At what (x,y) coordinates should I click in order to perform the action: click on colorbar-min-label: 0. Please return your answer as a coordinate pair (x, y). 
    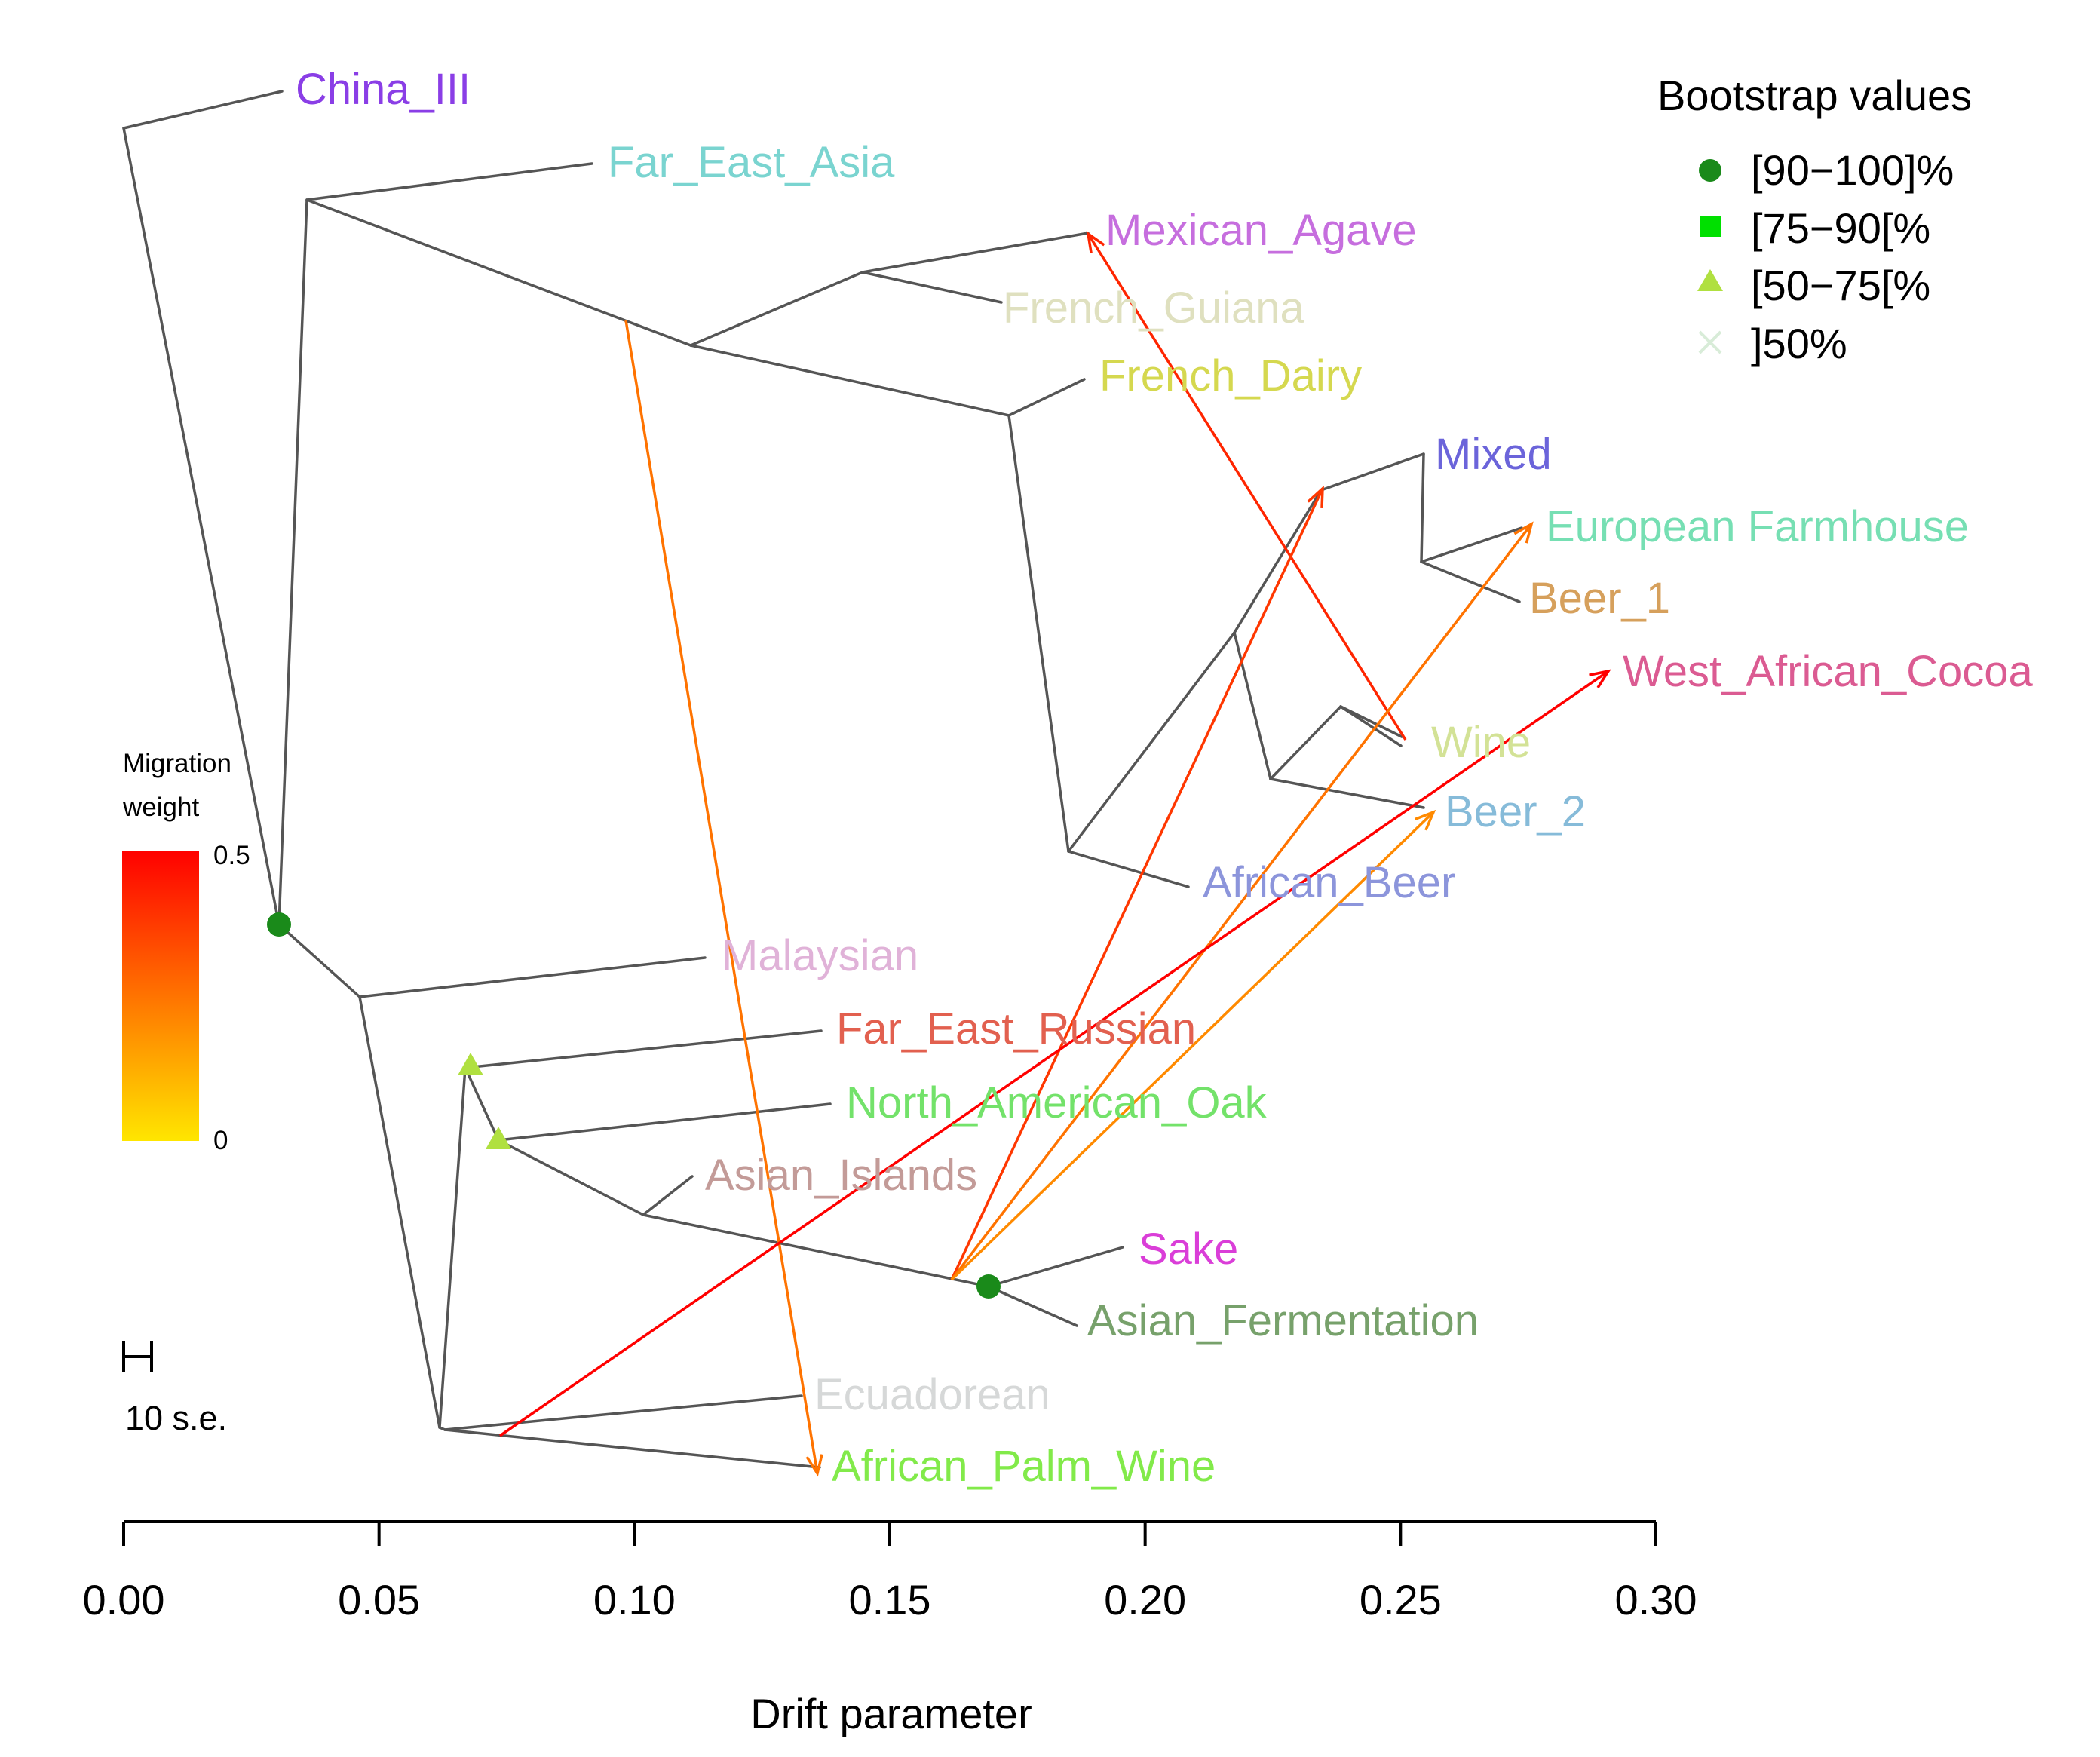
    Looking at the image, I should click on (221, 1140).